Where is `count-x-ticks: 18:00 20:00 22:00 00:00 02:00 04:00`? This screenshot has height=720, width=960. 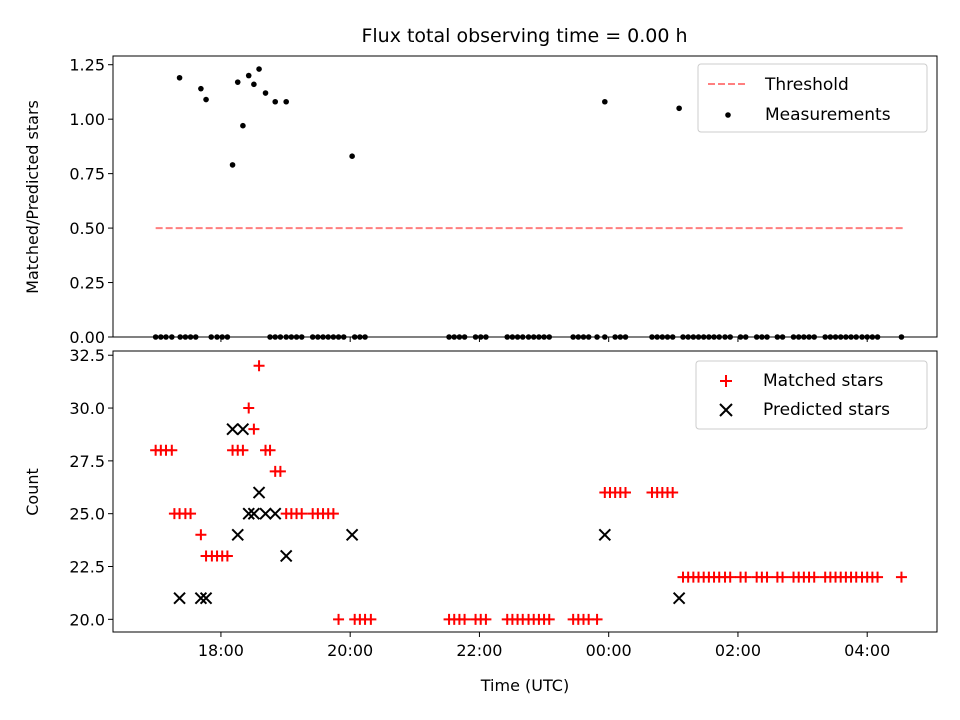 count-x-ticks: 18:00 20:00 22:00 00:00 02:00 04:00 is located at coordinates (544, 646).